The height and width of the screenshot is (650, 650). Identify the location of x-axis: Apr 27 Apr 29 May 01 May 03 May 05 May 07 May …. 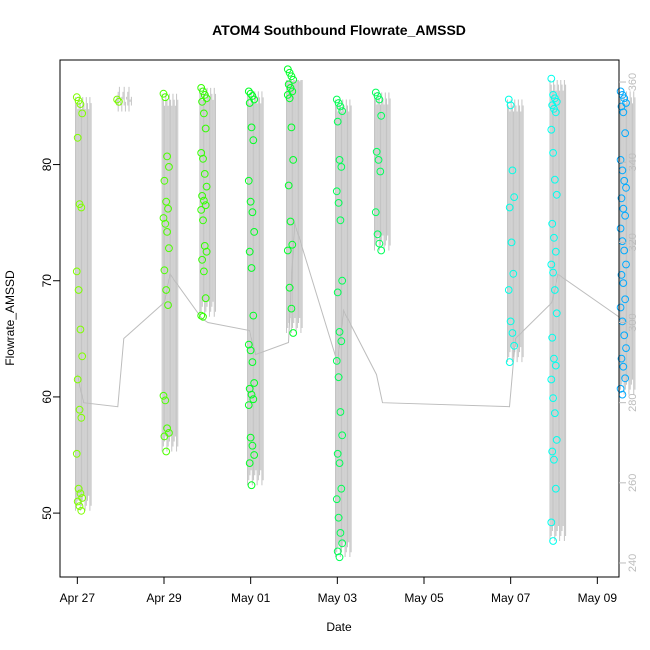
(338, 591).